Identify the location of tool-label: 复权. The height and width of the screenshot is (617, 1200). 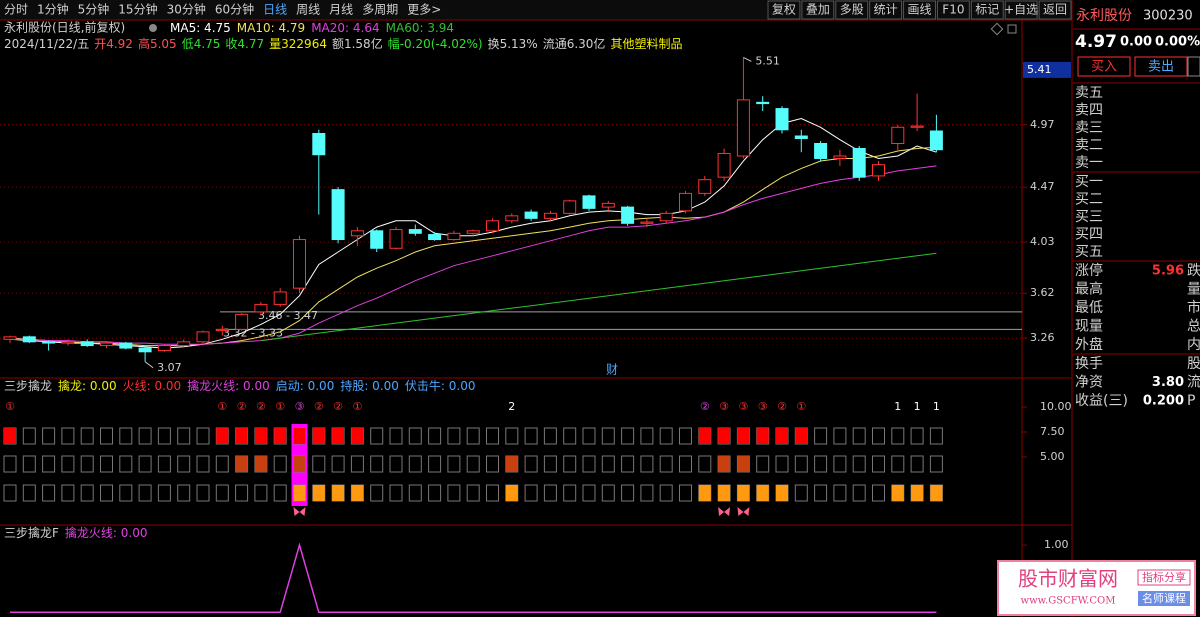
(784, 10).